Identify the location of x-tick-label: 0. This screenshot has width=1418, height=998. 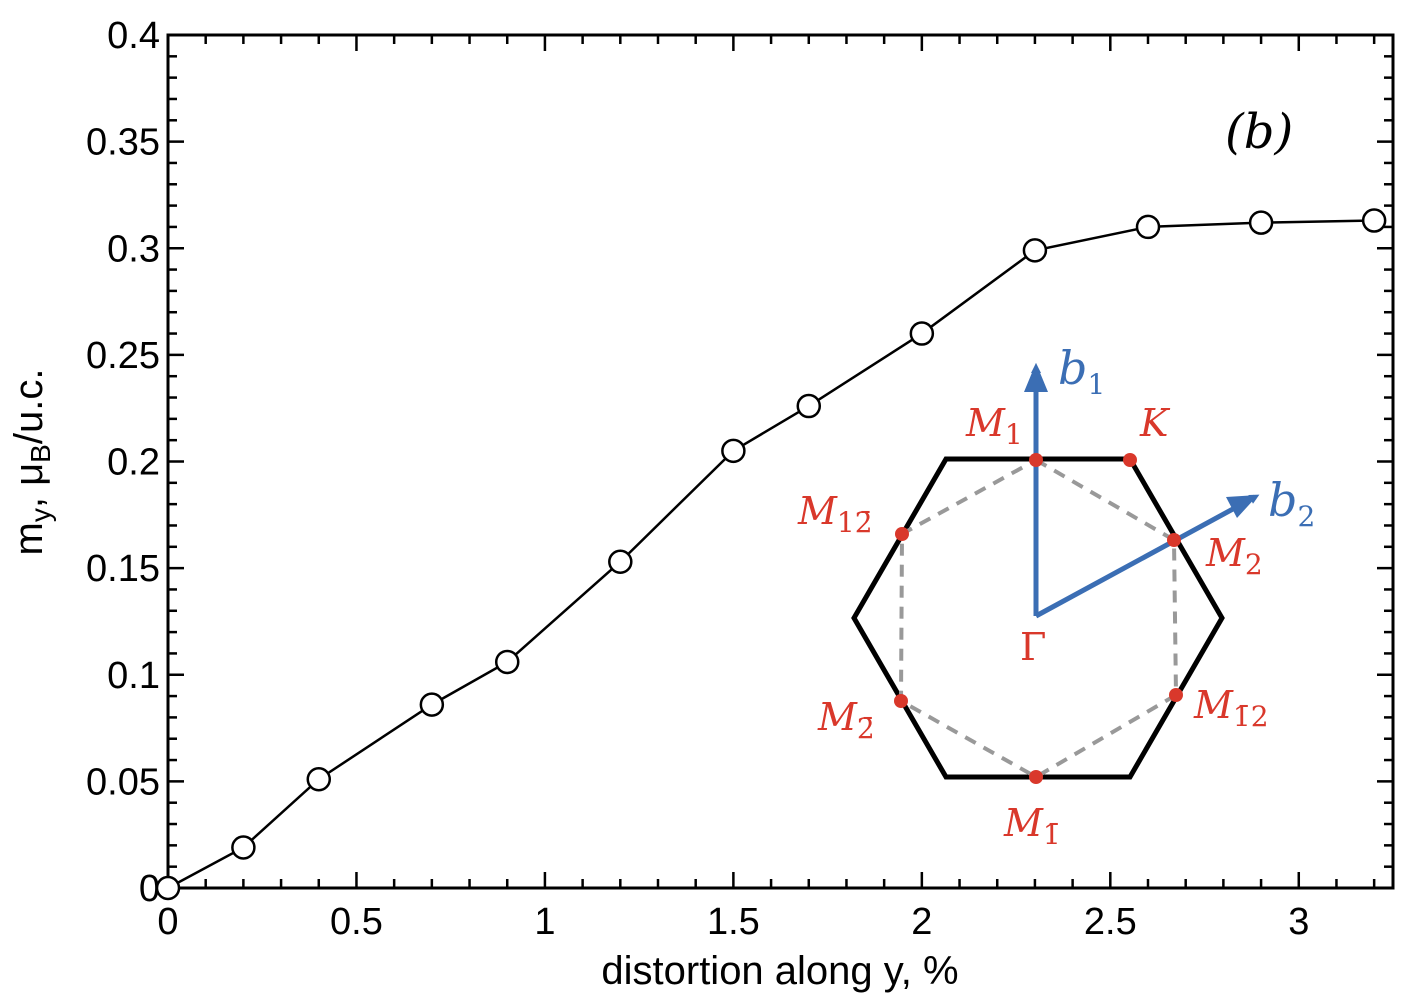
(167, 922).